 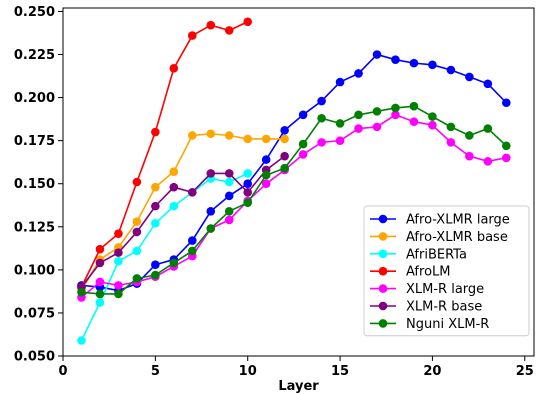 I want to click on legend-label: AfriBERTa, so click(x=436, y=254).